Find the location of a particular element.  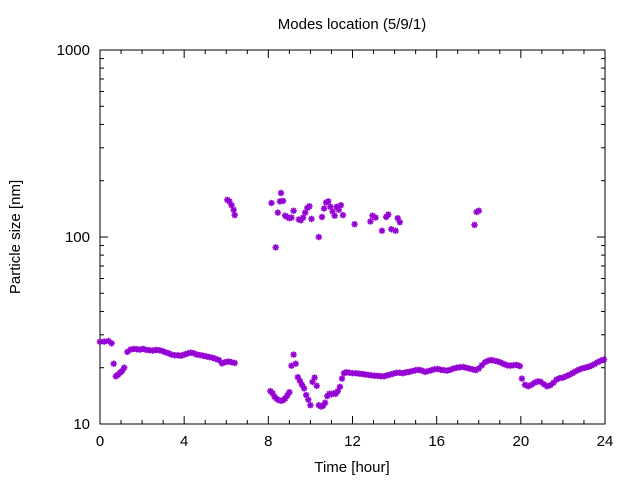

x-tick-label: 12 is located at coordinates (352, 441).